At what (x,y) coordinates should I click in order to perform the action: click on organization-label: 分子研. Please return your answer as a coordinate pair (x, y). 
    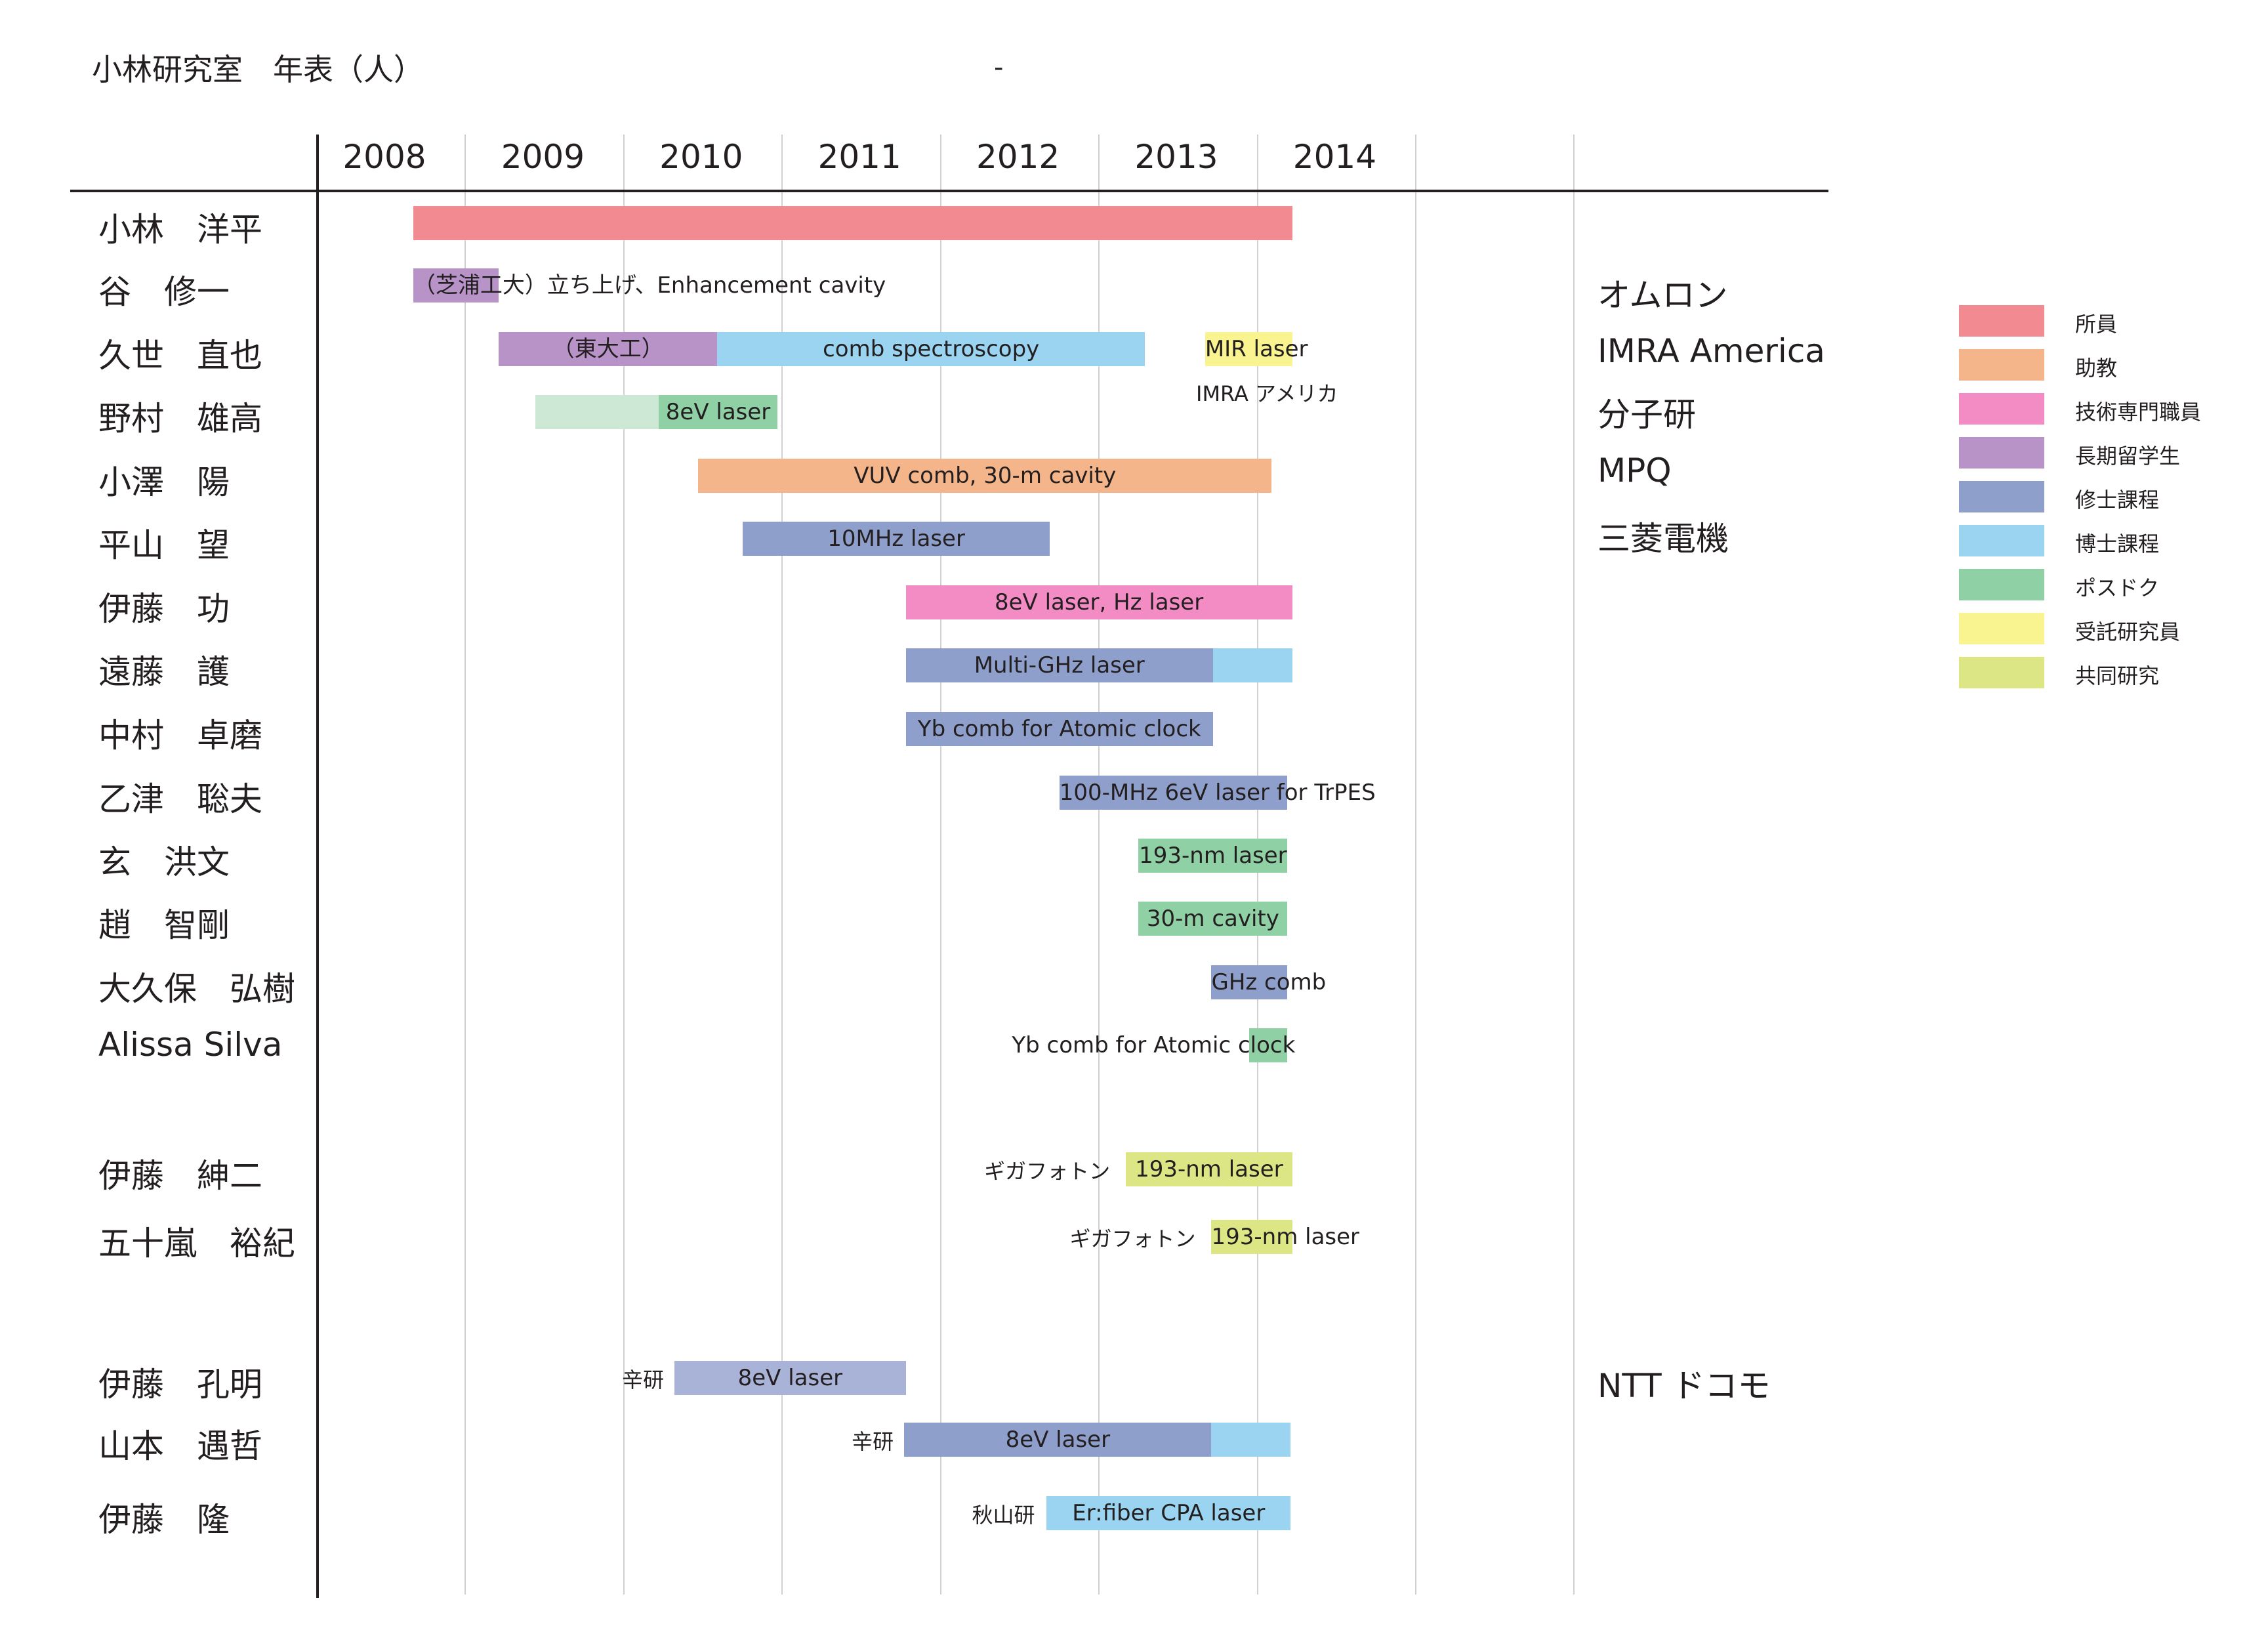
    Looking at the image, I should click on (1647, 415).